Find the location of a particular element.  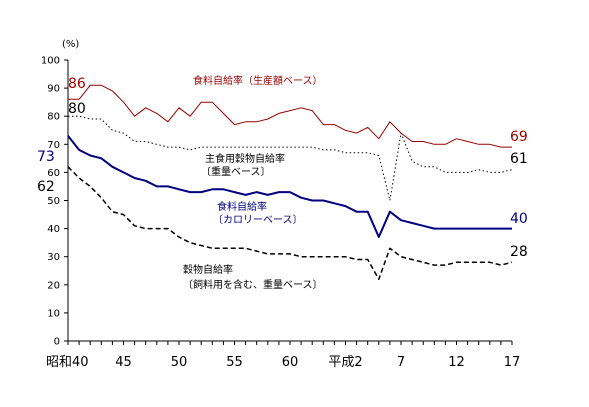

x-tick-label: 55 is located at coordinates (234, 362).